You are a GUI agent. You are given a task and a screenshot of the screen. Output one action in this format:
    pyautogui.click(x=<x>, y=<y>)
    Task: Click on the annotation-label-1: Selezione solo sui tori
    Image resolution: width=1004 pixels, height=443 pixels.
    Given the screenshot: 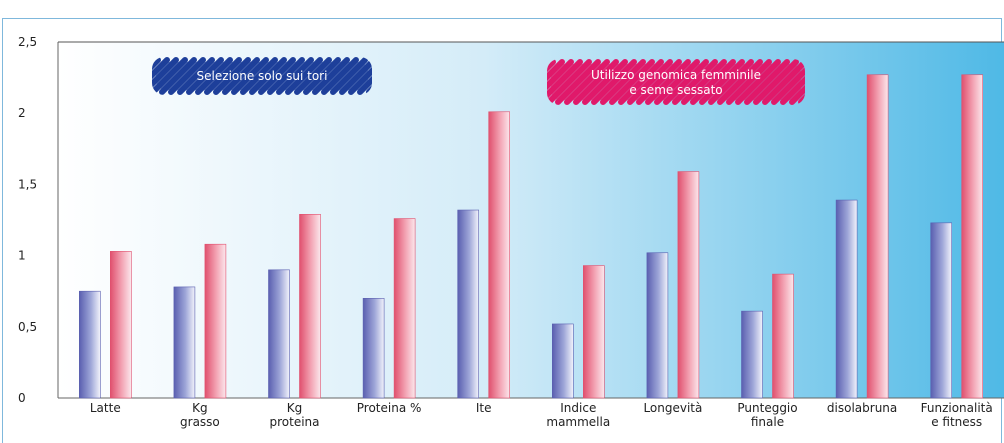 What is the action you would take?
    pyautogui.click(x=262, y=76)
    